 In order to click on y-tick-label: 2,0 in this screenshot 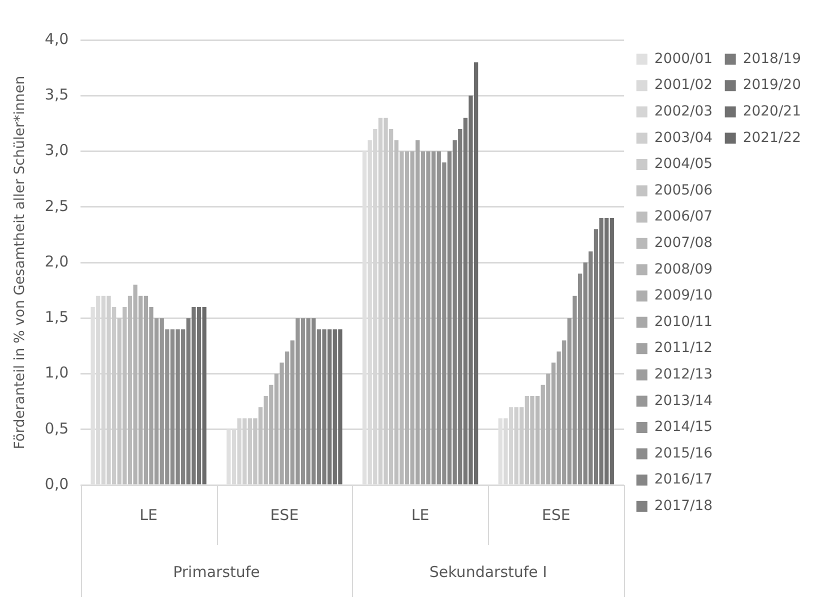, I will do `click(56, 261)`.